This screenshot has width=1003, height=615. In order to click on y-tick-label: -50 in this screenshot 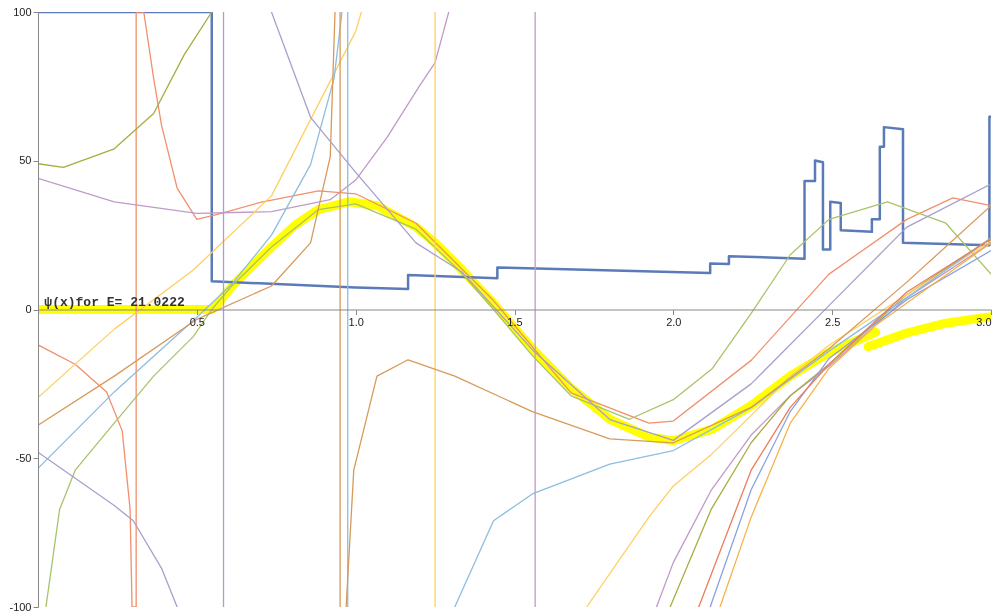, I will do `click(23, 457)`.